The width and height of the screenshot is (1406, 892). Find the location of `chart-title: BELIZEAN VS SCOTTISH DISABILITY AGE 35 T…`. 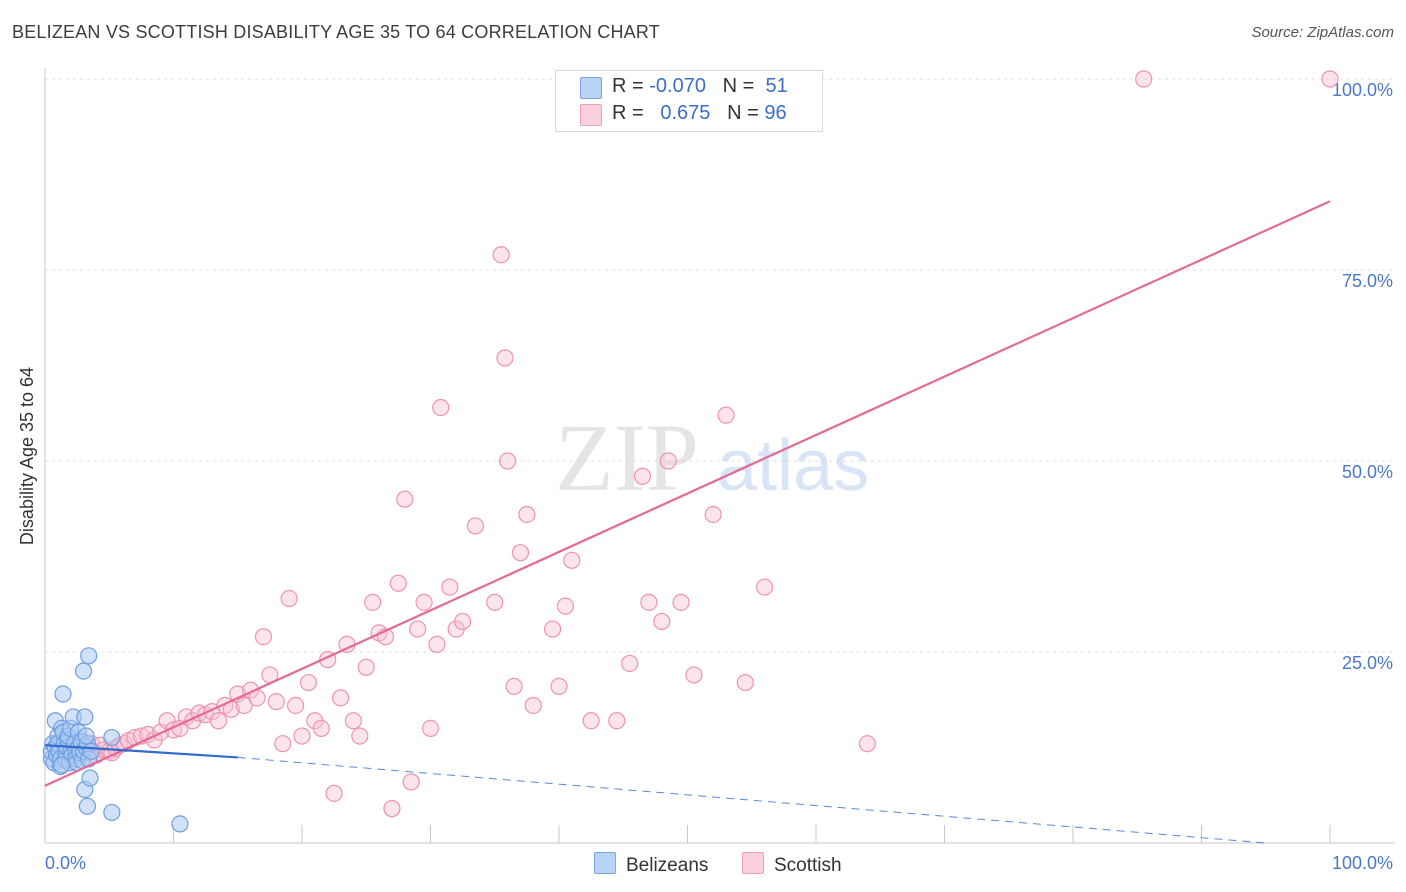

chart-title: BELIZEAN VS SCOTTISH DISABILITY AGE 35 T… is located at coordinates (336, 32).